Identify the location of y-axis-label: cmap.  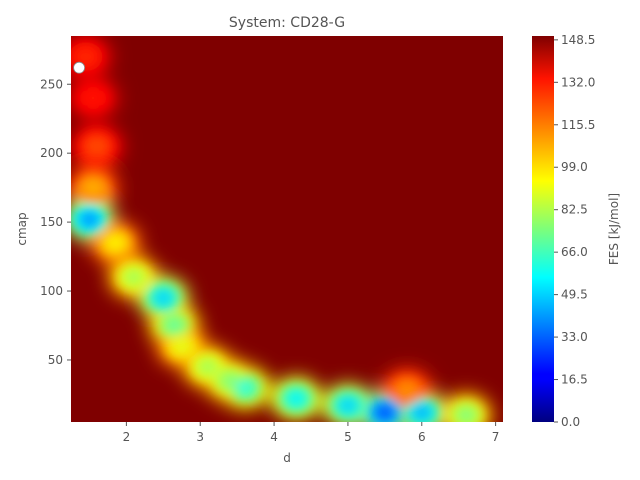
(22, 228).